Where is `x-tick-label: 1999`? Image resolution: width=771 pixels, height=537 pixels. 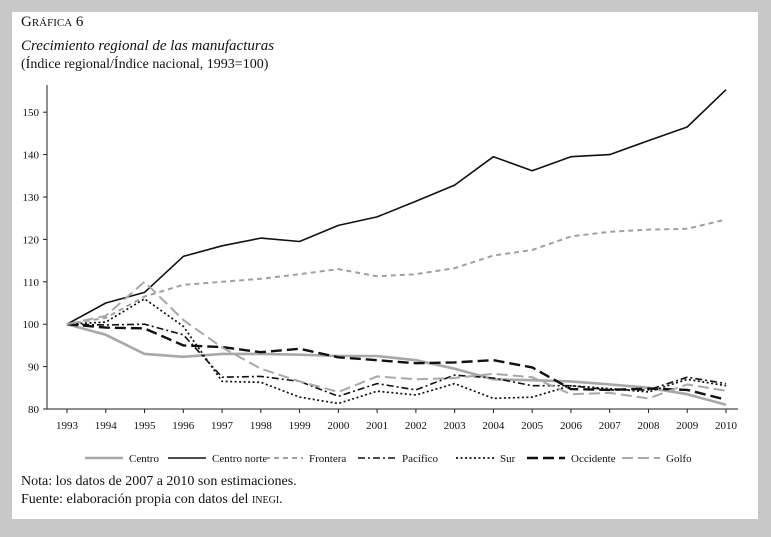 x-tick-label: 1999 is located at coordinates (300, 426).